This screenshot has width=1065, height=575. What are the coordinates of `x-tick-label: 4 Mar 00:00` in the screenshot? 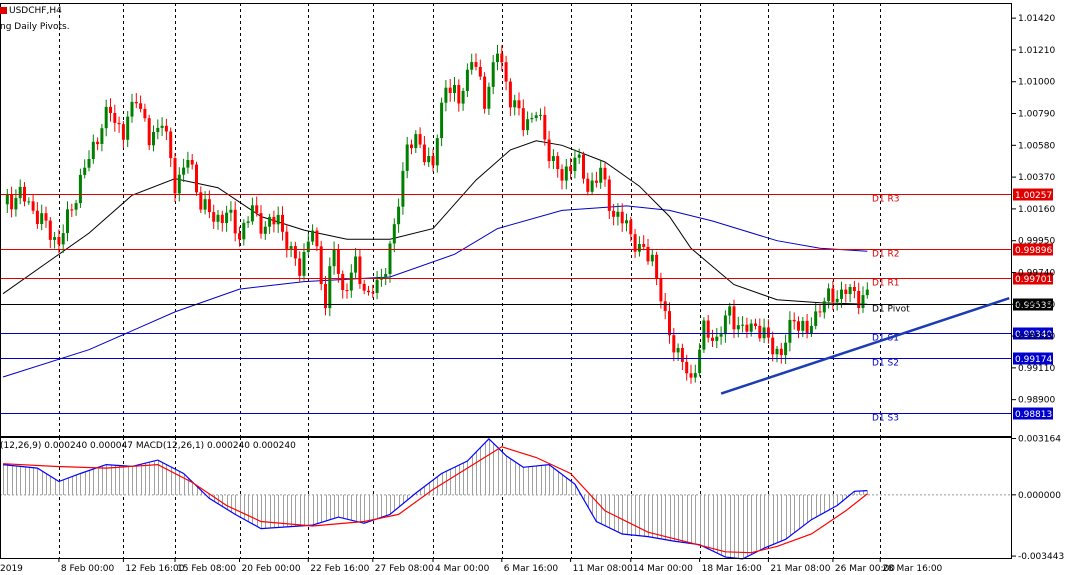 It's located at (462, 569).